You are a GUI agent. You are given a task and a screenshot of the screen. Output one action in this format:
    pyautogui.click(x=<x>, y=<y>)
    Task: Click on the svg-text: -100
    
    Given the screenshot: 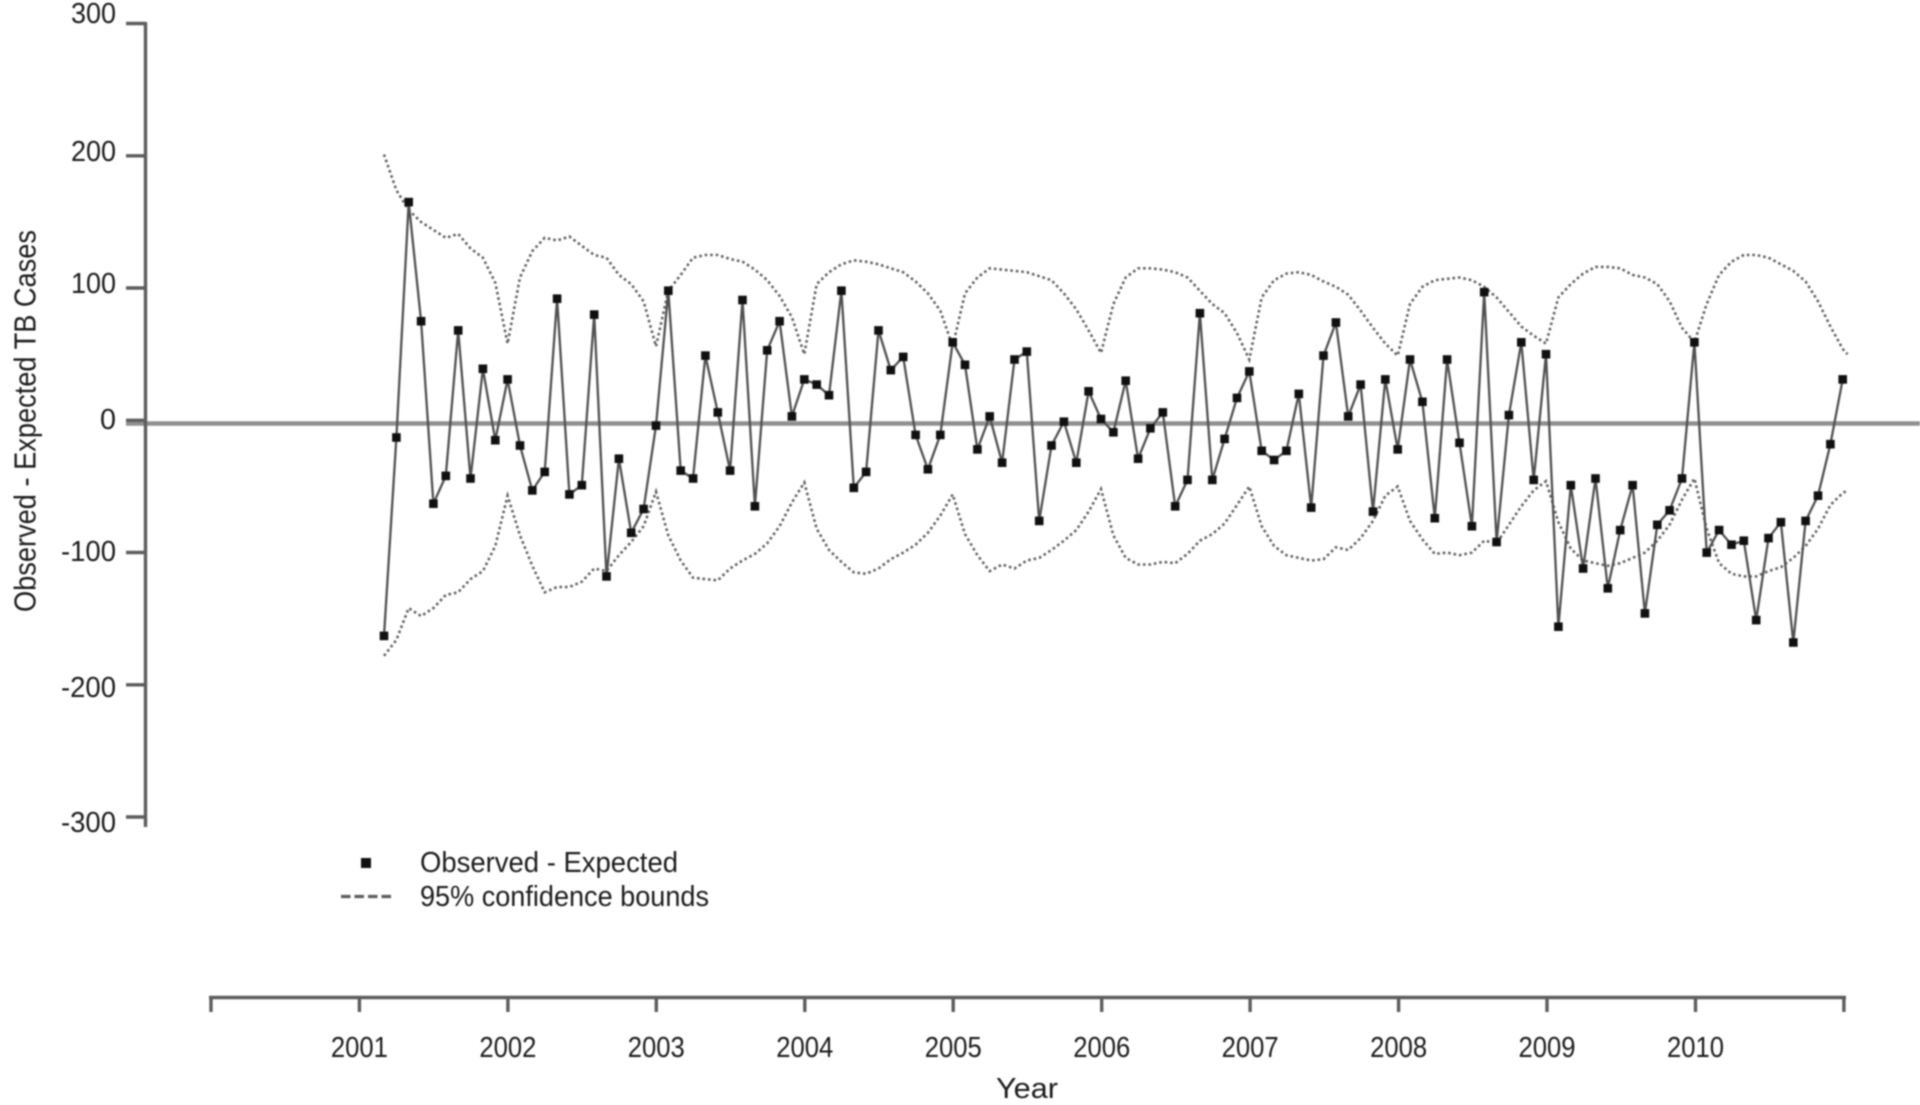 What is the action you would take?
    pyautogui.click(x=88, y=552)
    